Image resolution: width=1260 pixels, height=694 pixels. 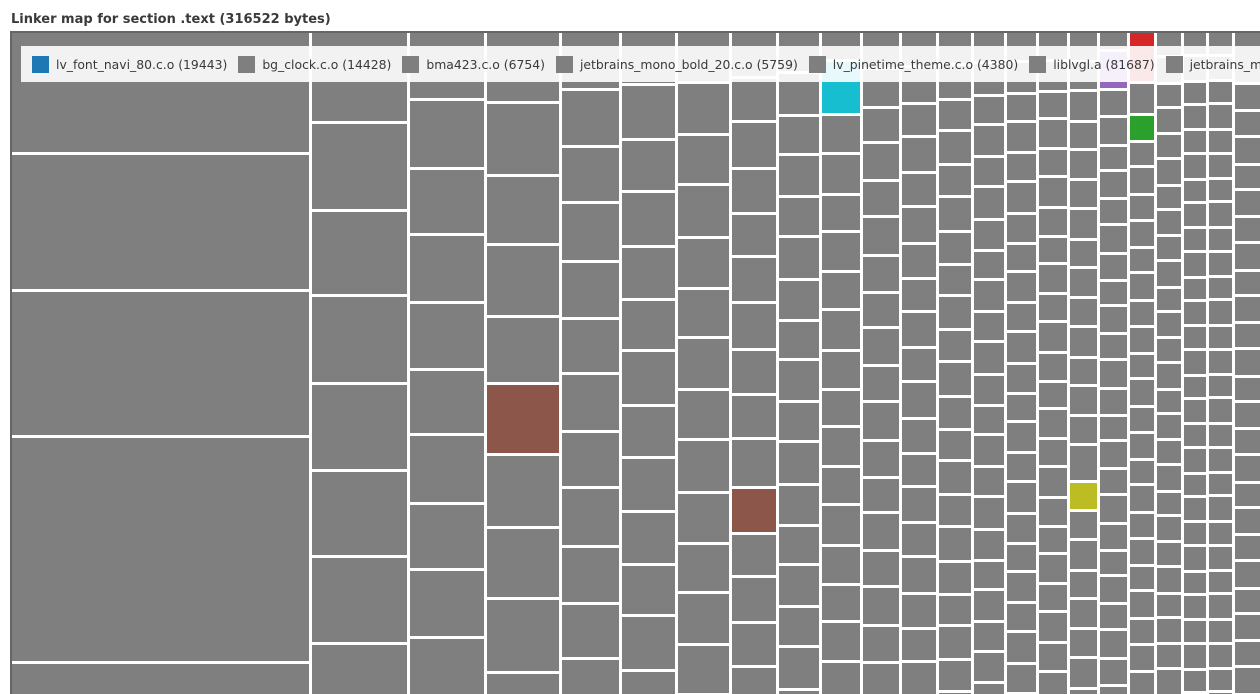 I want to click on legend-item: lv_pinetime_theme.c.o (4380), so click(x=913, y=64).